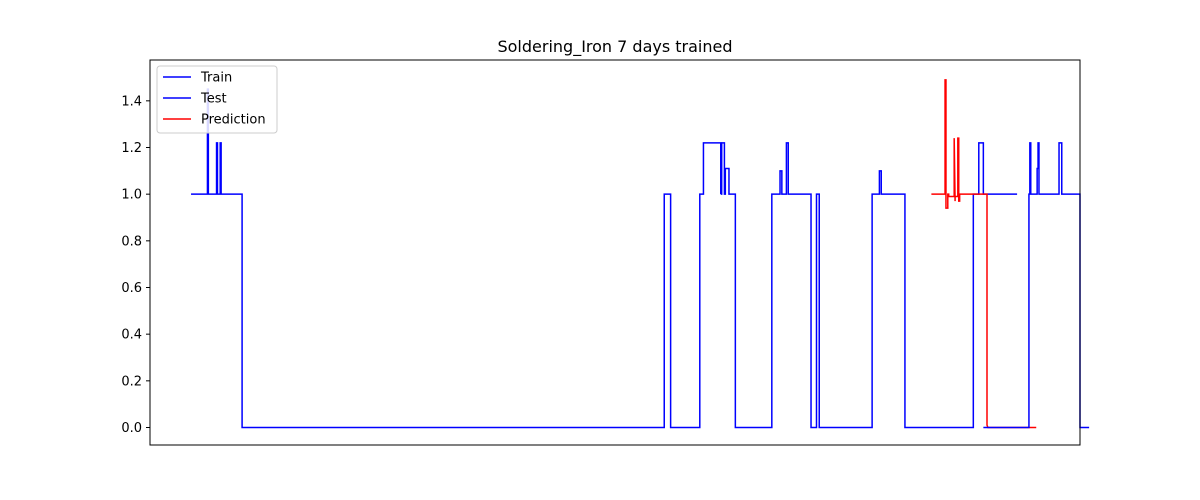 This screenshot has height=500, width=1200. Describe the element at coordinates (131, 241) in the screenshot. I see `y-tick-label: 0.8` at that location.